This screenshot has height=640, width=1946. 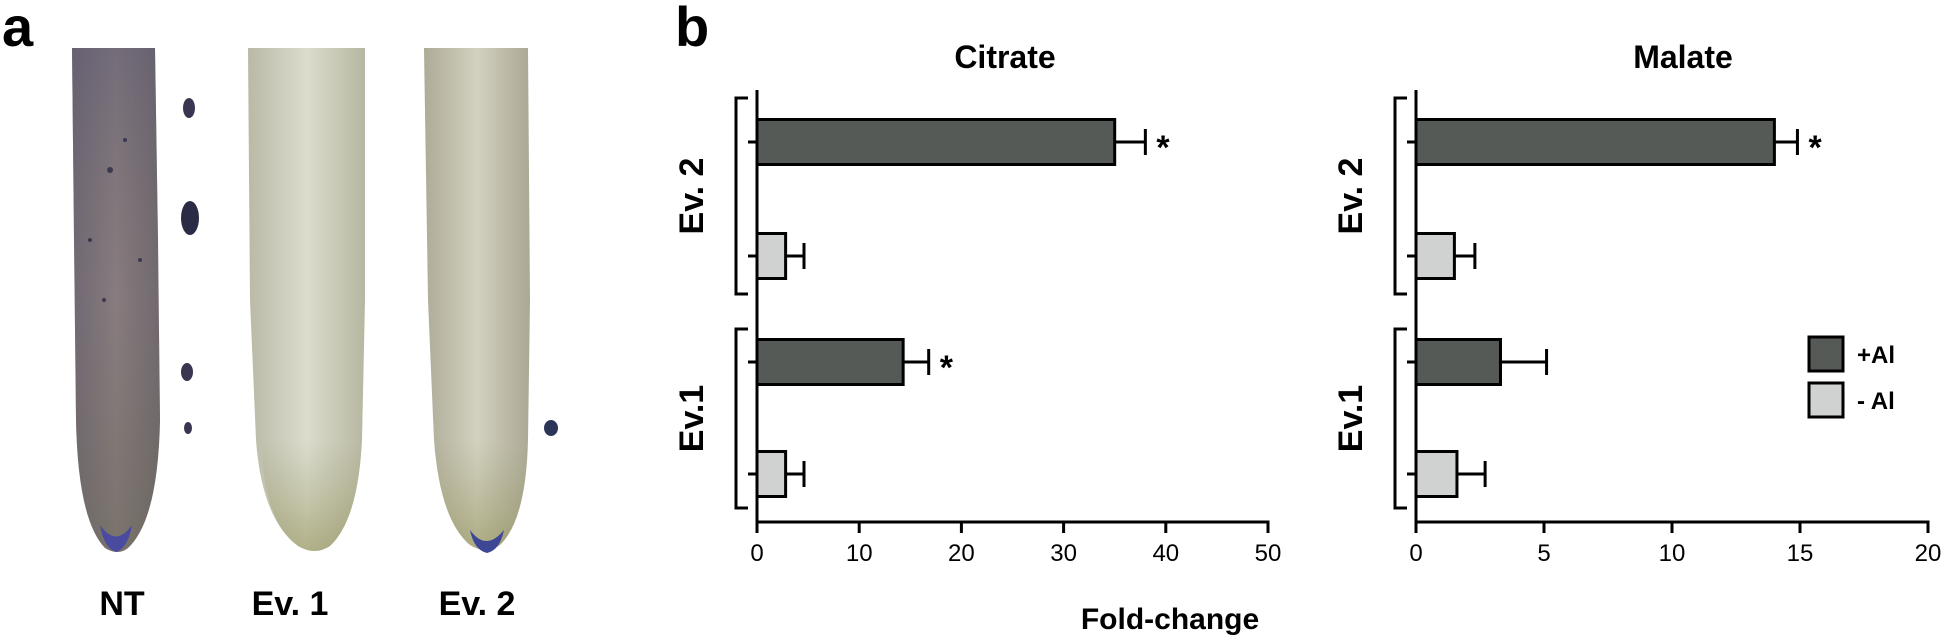 I want to click on root-label-ev1: Ev. 1, so click(x=290, y=604).